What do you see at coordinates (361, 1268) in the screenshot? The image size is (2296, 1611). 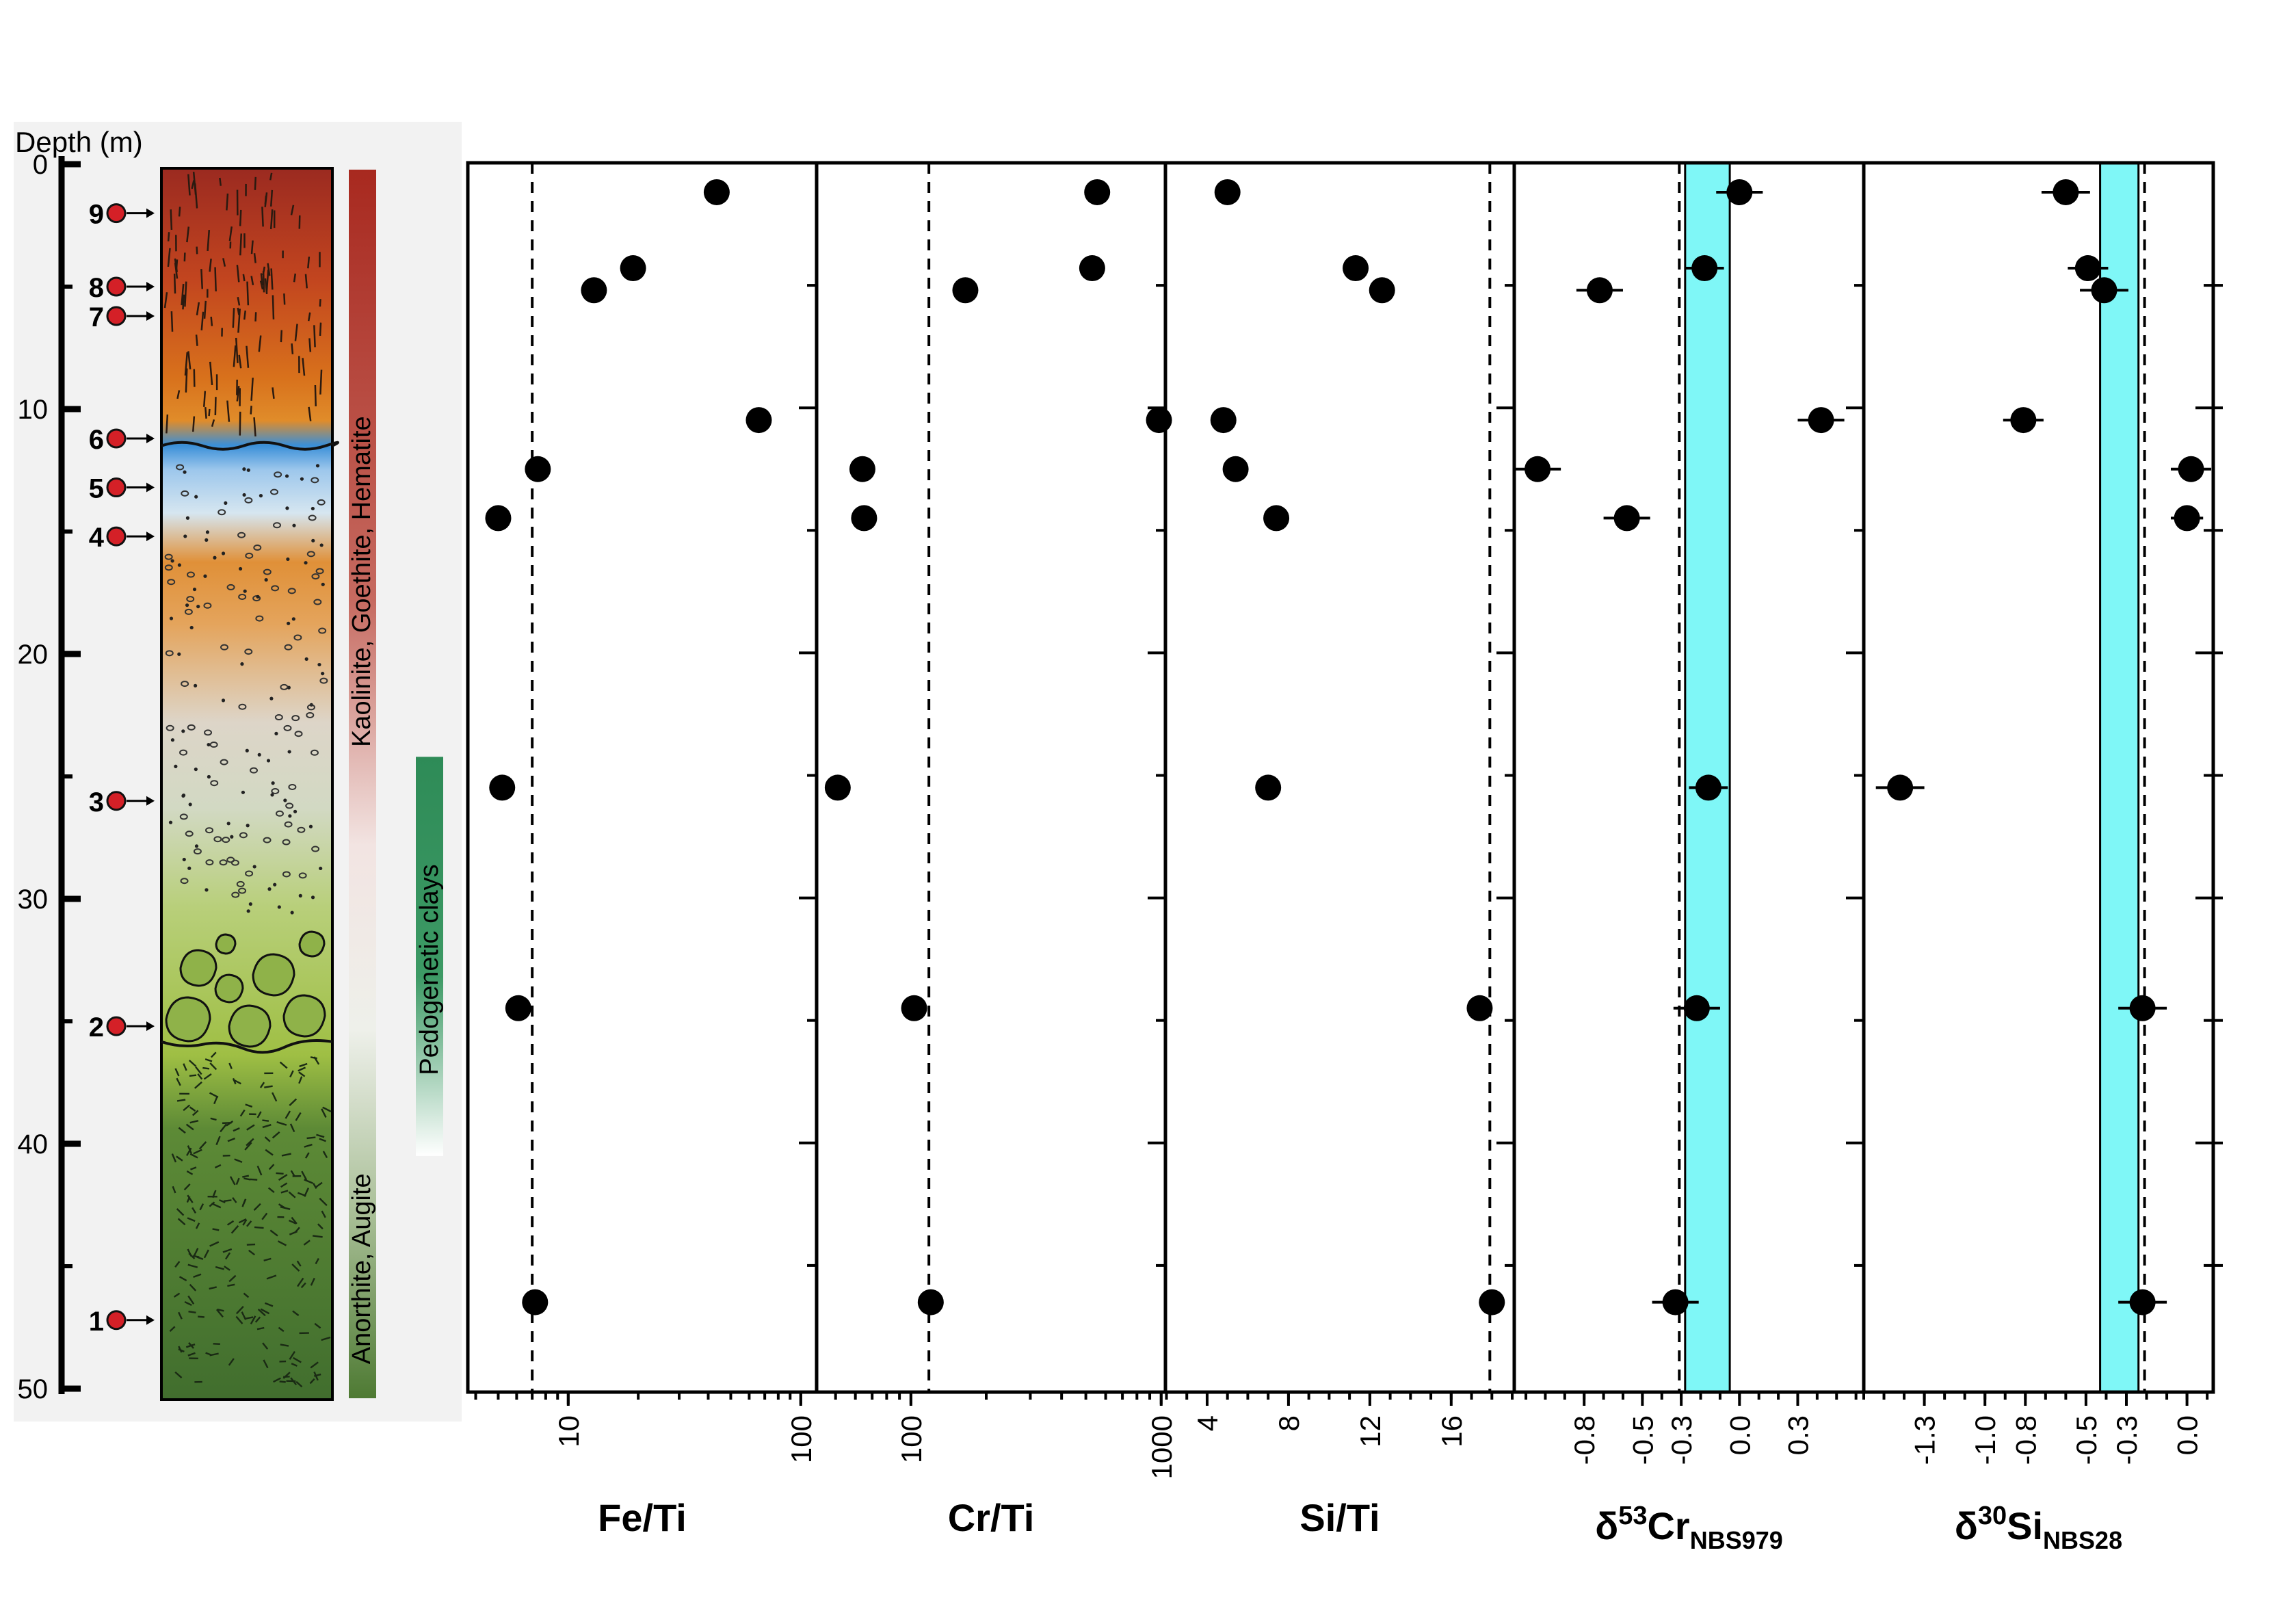 I see `mineral-bar-label-lower: Anorthite, Augite` at bounding box center [361, 1268].